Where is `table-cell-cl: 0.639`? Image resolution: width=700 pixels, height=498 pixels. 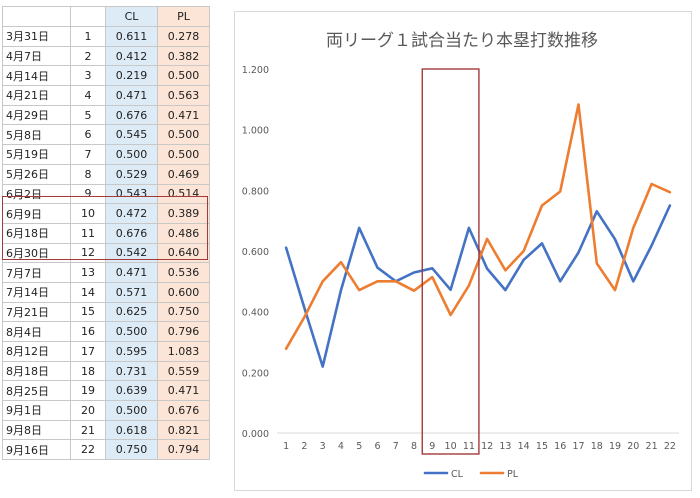 table-cell-cl: 0.639 is located at coordinates (131, 391).